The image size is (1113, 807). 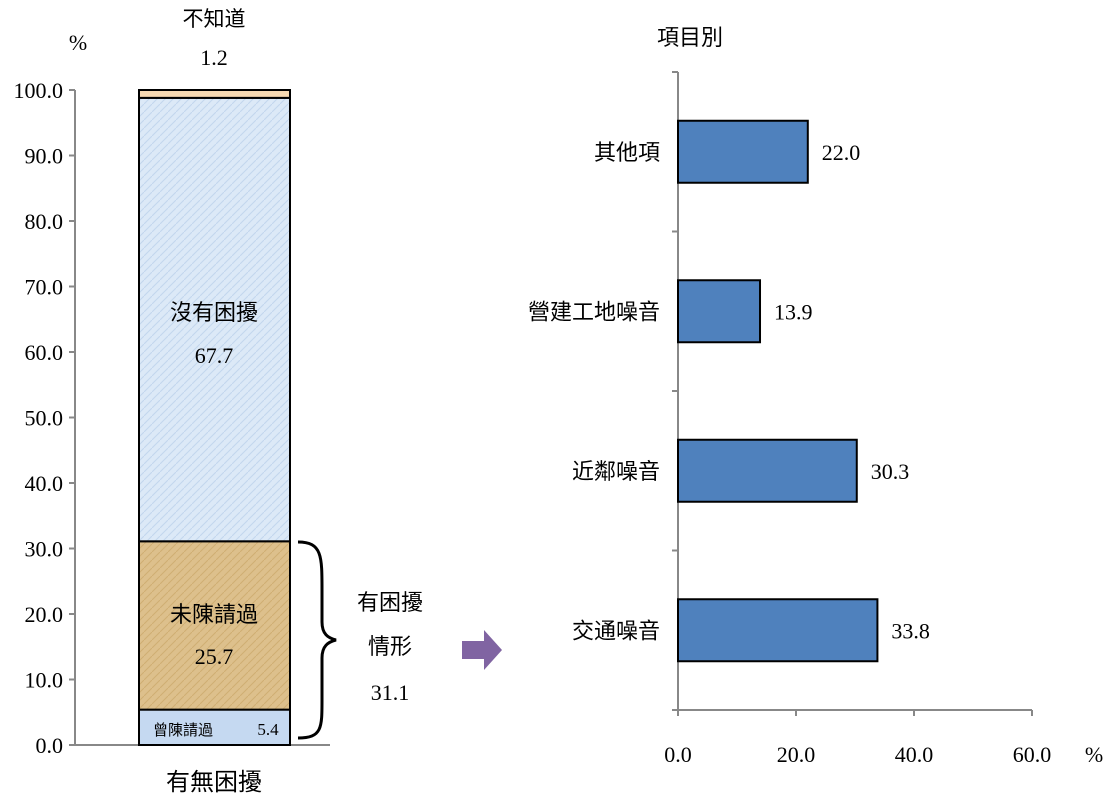 What do you see at coordinates (890, 471) in the screenshot?
I see `bar-value-label: 30.3` at bounding box center [890, 471].